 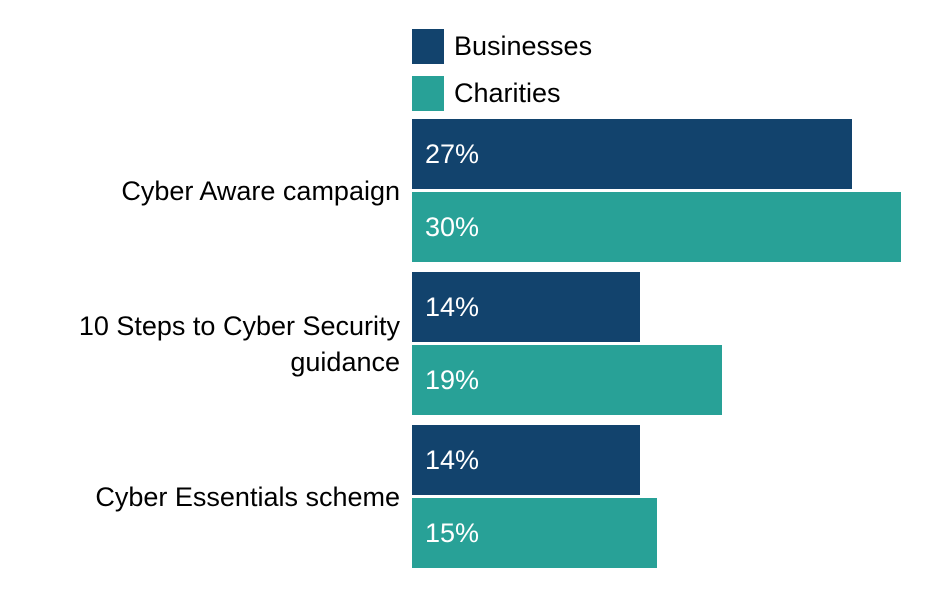 I want to click on bar-businesses-1: 27%, so click(x=632, y=154).